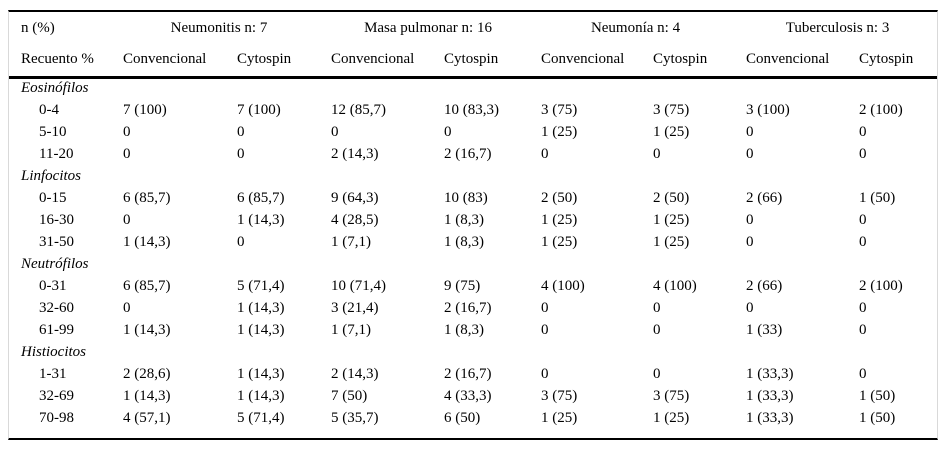 The height and width of the screenshot is (449, 947). Describe the element at coordinates (837, 27) in the screenshot. I see `group-header-tuberculosis: Tuberculosis n: 3` at that location.